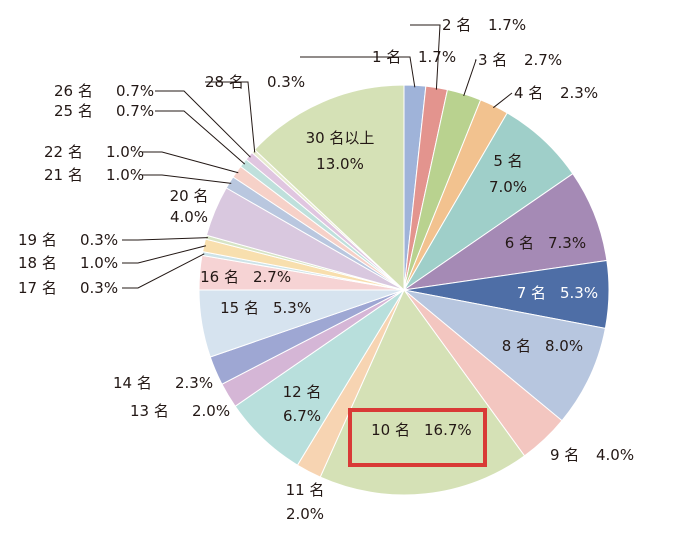  Describe the element at coordinates (386, 57) in the screenshot. I see `slice-label: 1 名` at that location.